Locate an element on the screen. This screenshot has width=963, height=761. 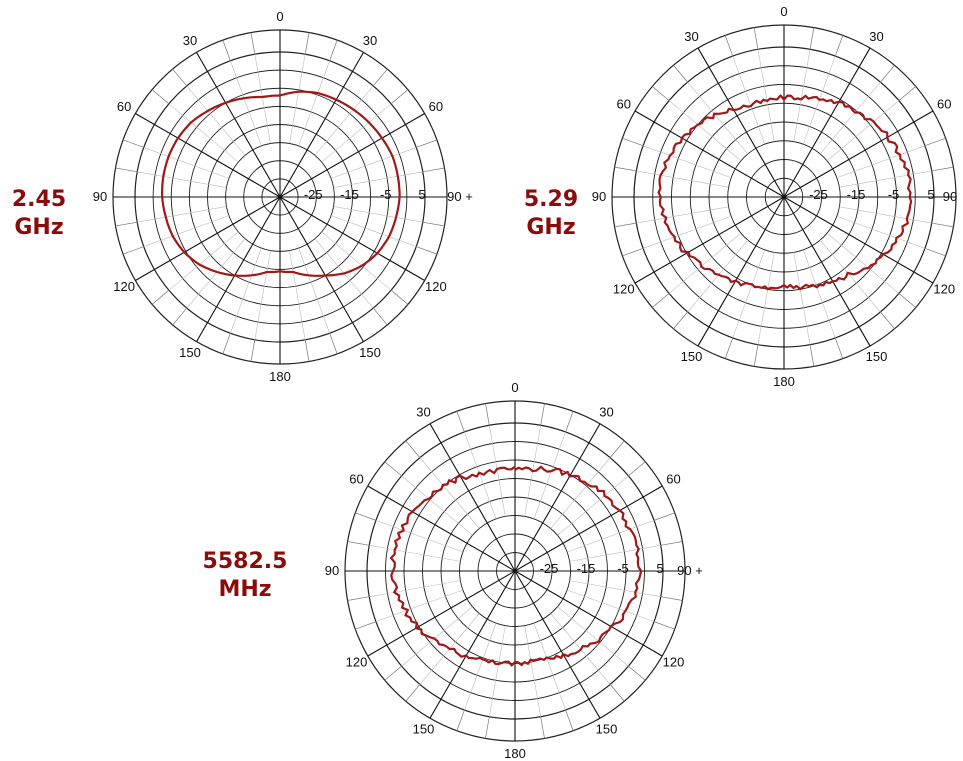
radiation-pattern-line is located at coordinates (785, 192).